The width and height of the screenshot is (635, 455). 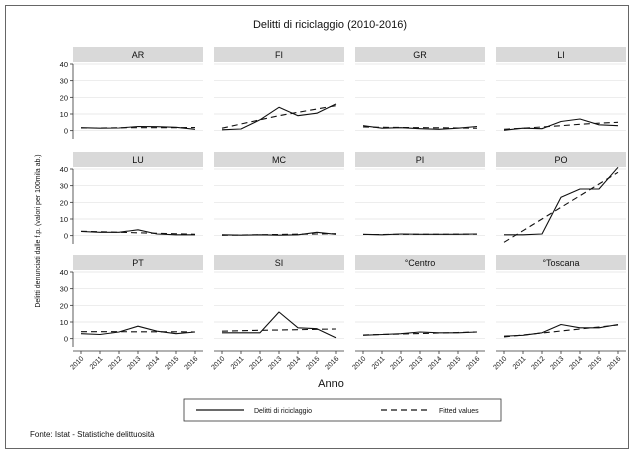 I want to click on panel-title: PO, so click(x=560, y=160).